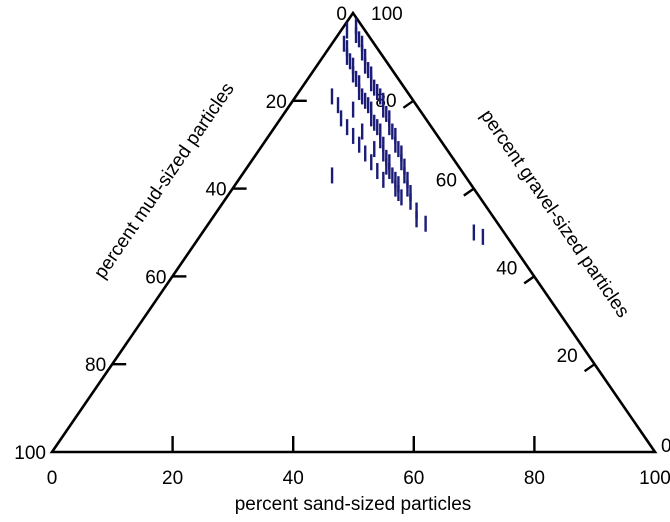 This screenshot has height=522, width=670. I want to click on sand-tick-label: 40, so click(293, 478).